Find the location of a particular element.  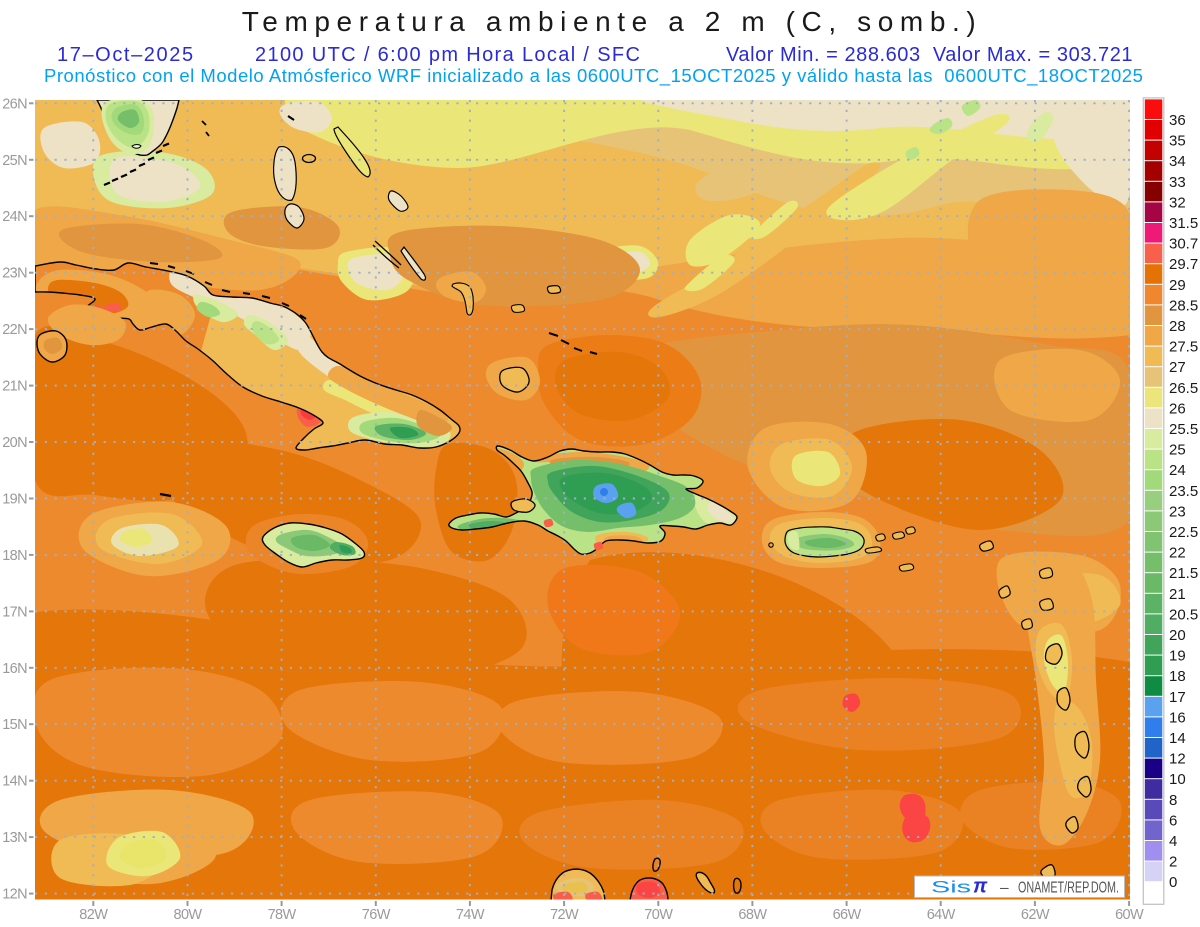

svg-text: 17 is located at coordinates (1177, 697).